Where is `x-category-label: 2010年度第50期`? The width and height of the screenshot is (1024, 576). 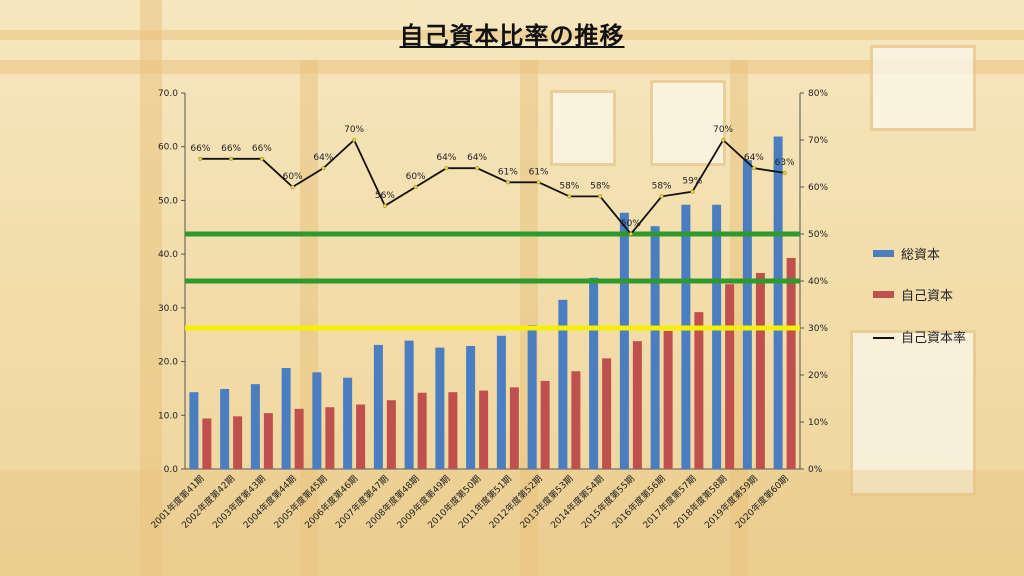 x-category-label: 2010年度第50期 is located at coordinates (454, 502).